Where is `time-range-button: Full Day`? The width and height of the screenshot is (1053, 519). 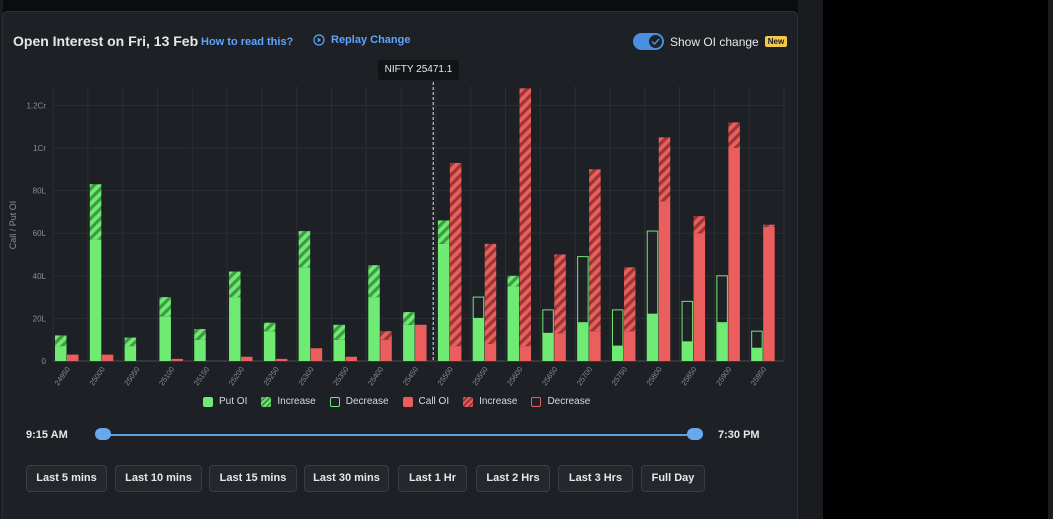 time-range-button: Full Day is located at coordinates (673, 478).